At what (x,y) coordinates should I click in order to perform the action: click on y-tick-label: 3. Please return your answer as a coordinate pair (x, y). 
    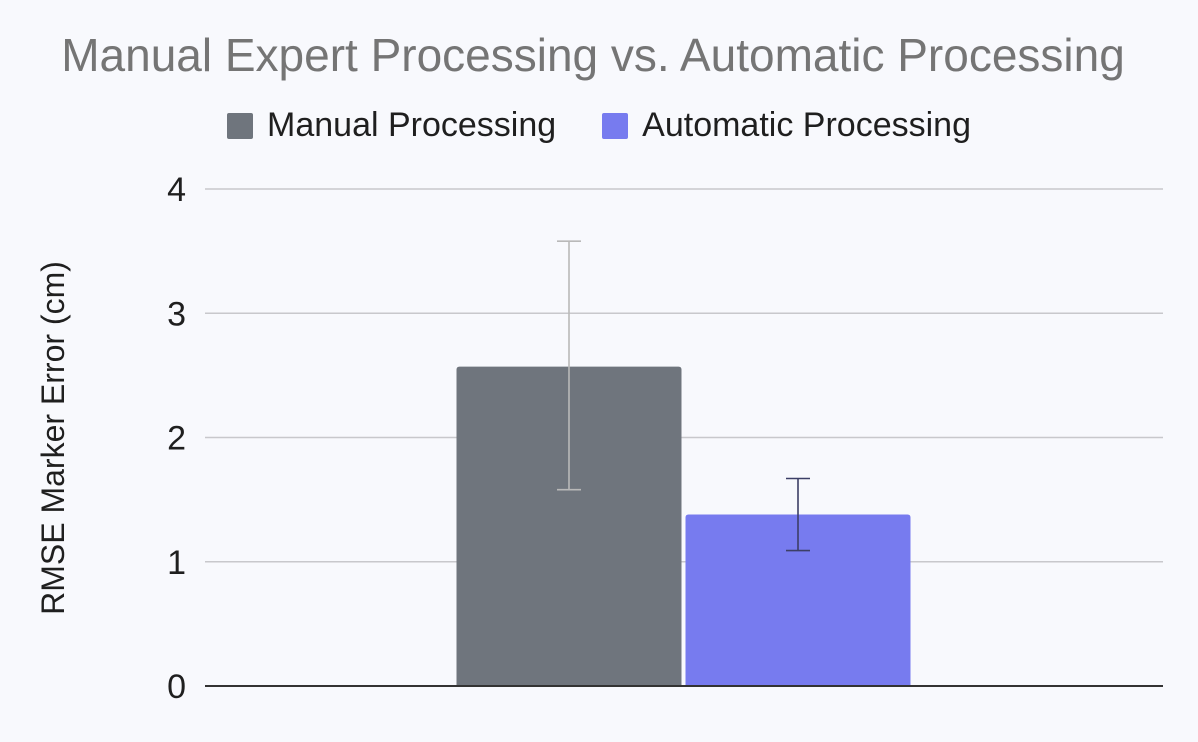
    Looking at the image, I should click on (176, 314).